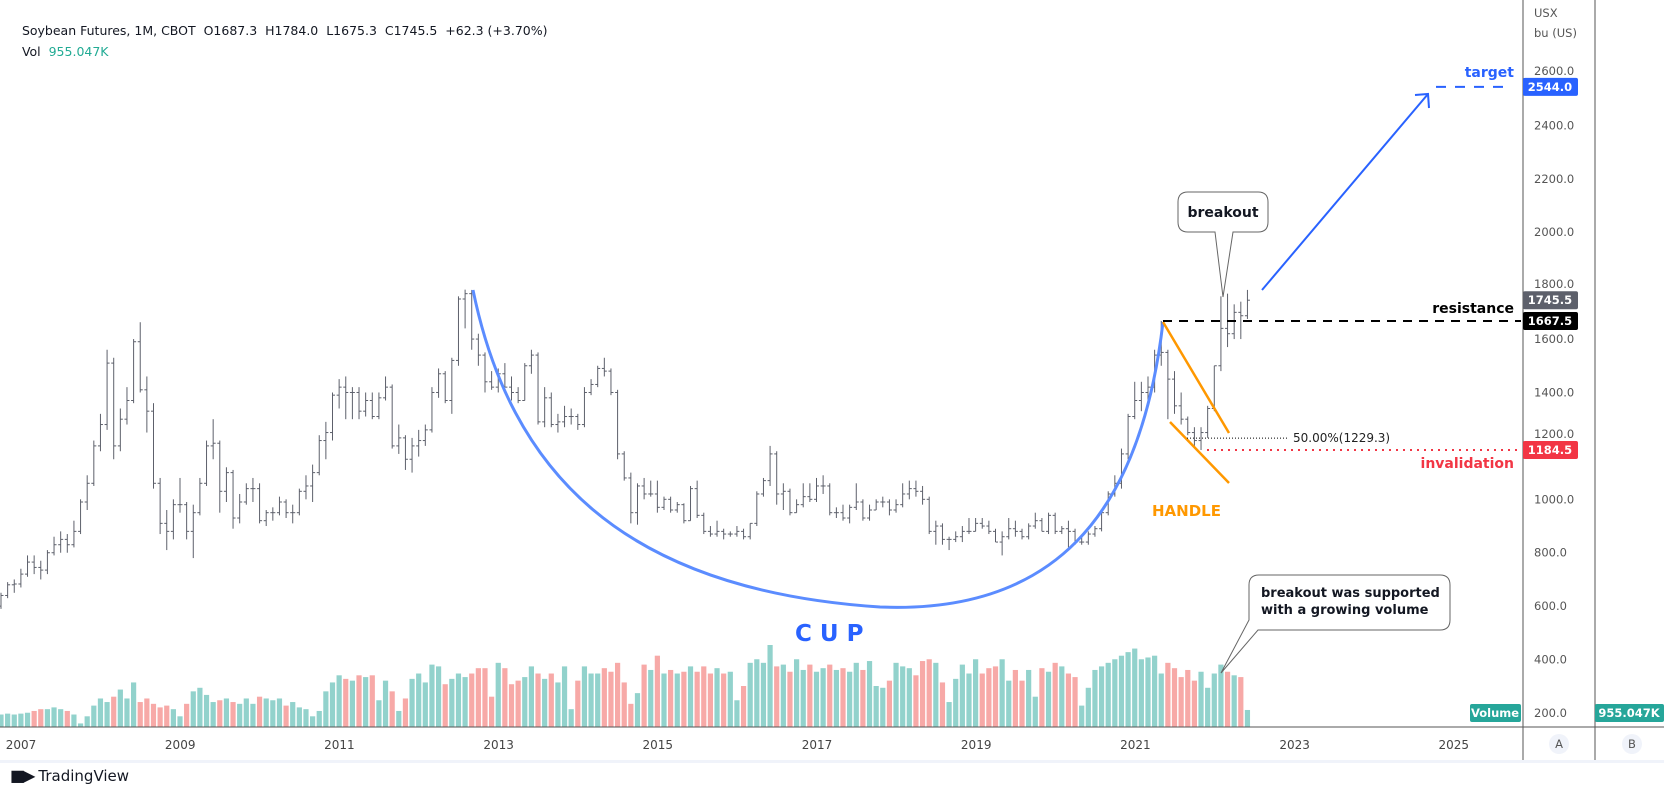 The width and height of the screenshot is (1664, 790). Describe the element at coordinates (658, 745) in the screenshot. I see `year-tick-label: 2015` at that location.